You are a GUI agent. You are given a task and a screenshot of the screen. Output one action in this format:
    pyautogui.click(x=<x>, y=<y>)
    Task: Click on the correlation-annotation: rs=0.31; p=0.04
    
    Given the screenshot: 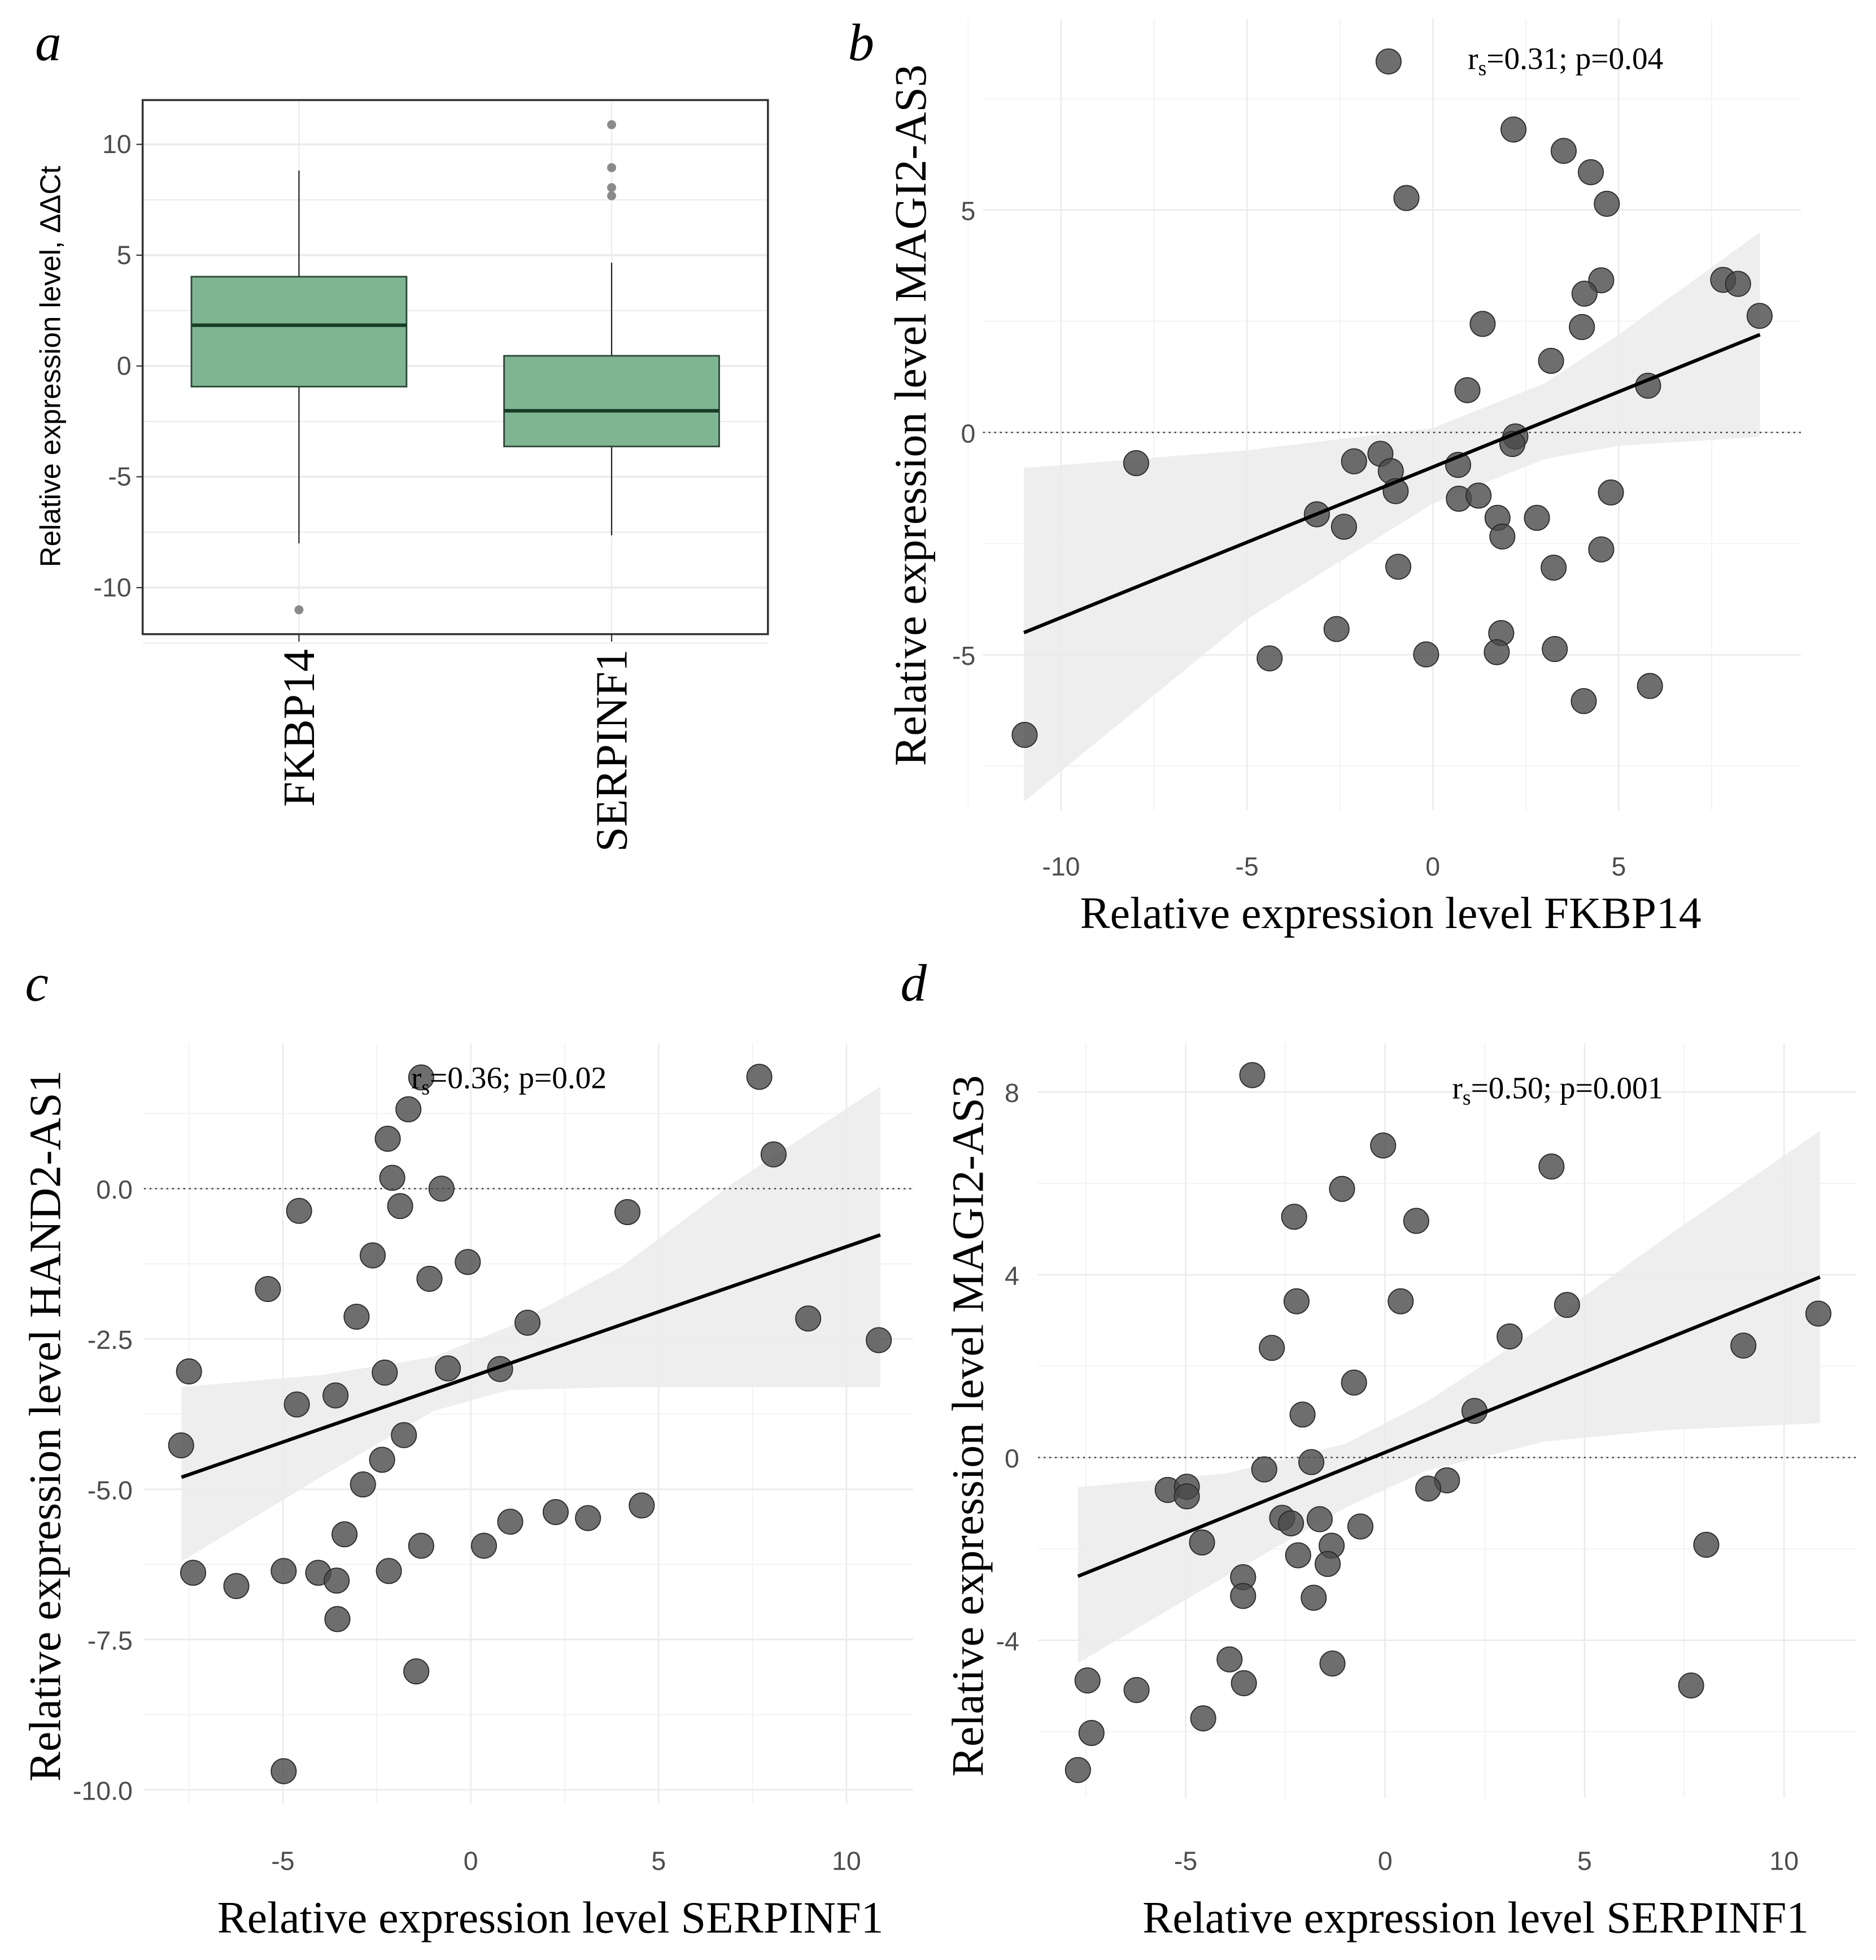 What is the action you would take?
    pyautogui.click(x=1565, y=61)
    